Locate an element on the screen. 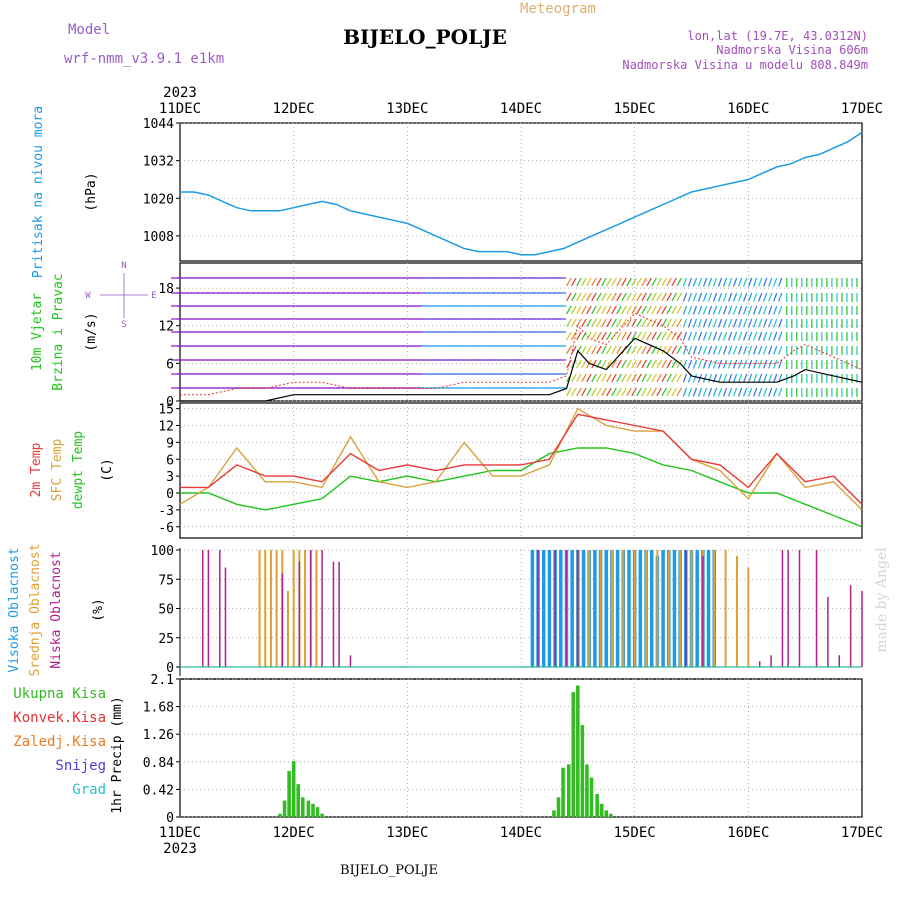 The width and height of the screenshot is (900, 900). year-label-bottom: 2023 is located at coordinates (180, 849).